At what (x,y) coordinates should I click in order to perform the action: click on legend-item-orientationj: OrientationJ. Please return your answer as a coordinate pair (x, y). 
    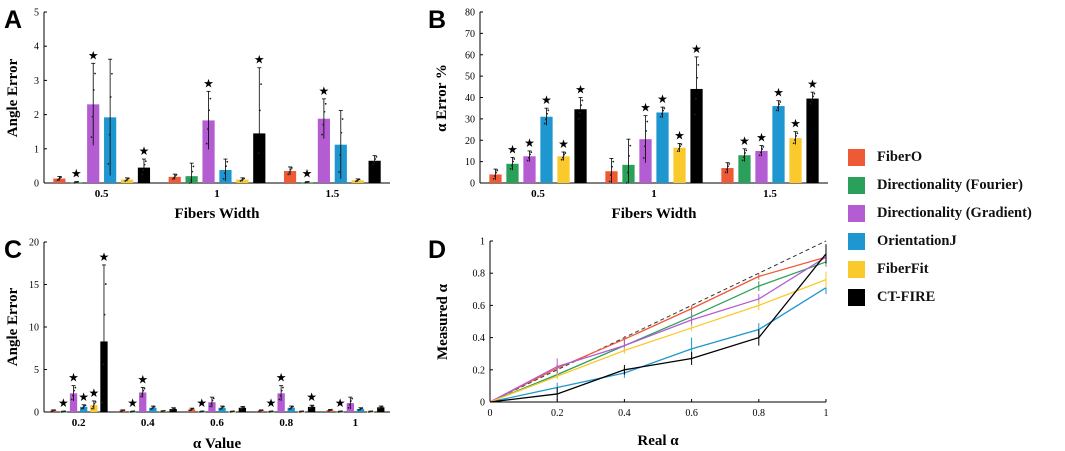
    Looking at the image, I should click on (955, 241).